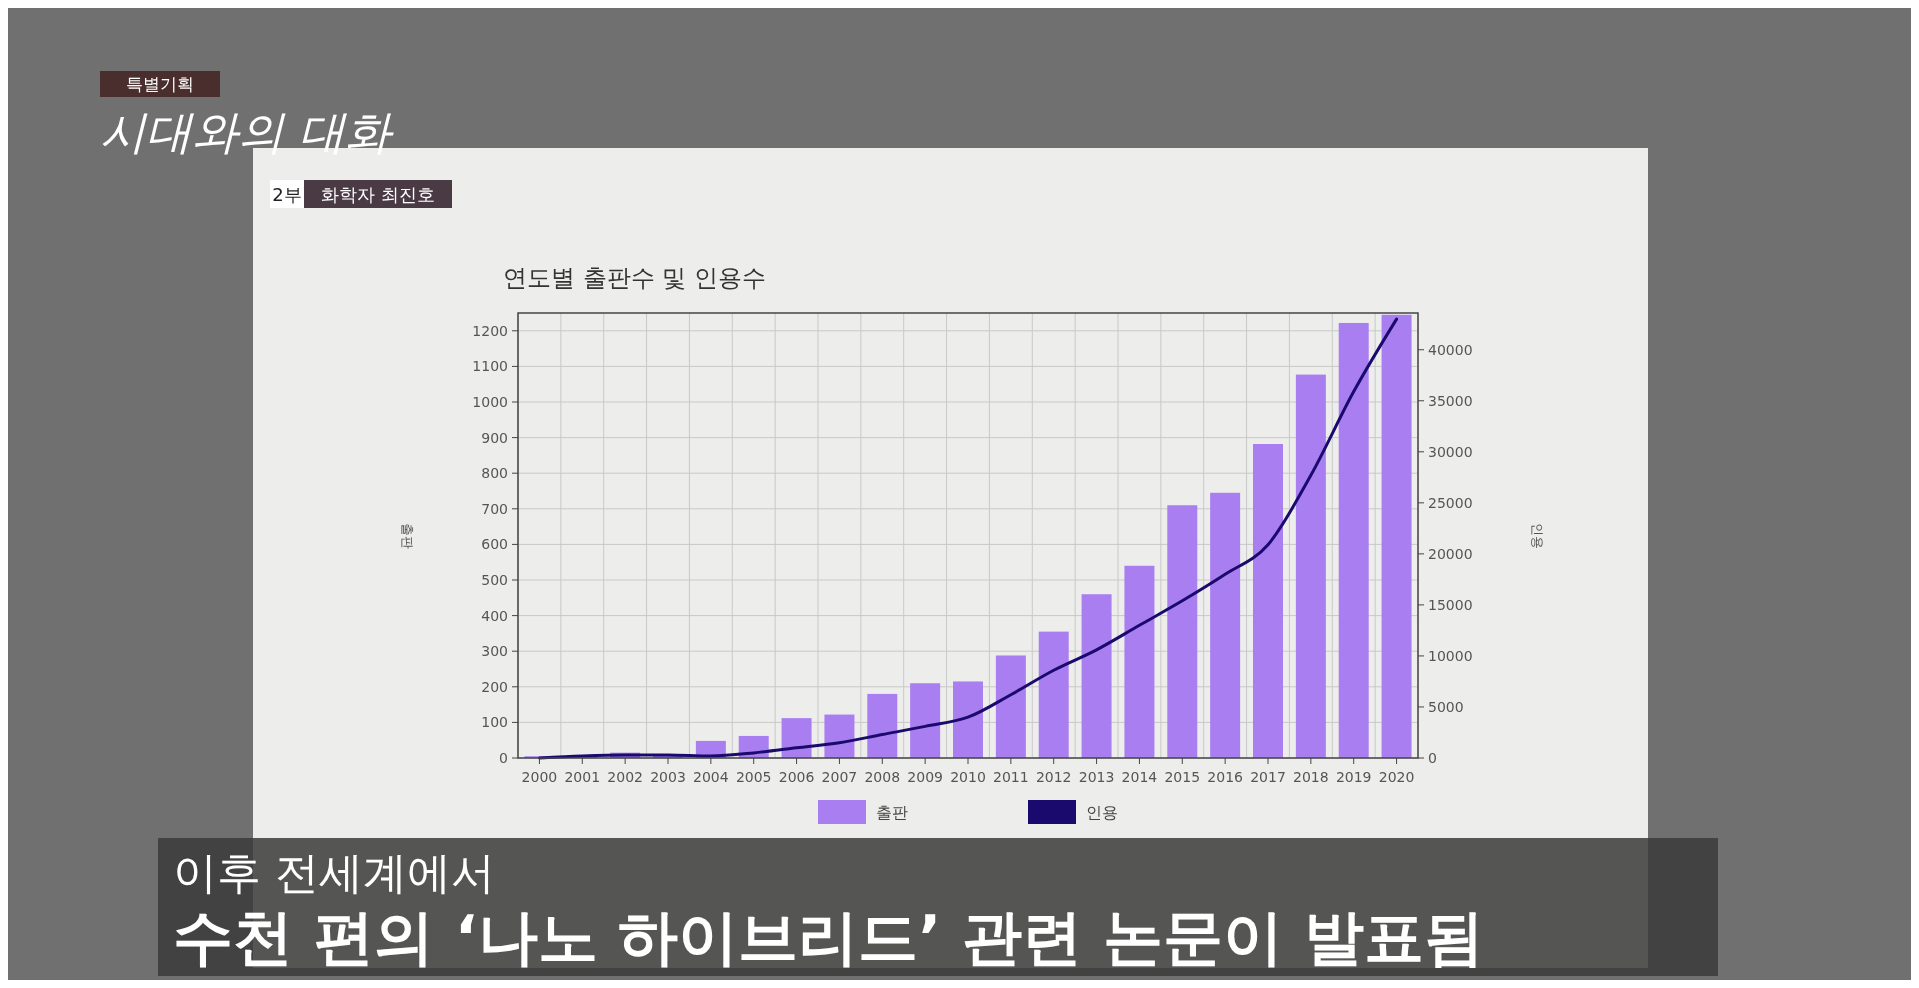 Image resolution: width=1919 pixels, height=988 pixels. What do you see at coordinates (334, 872) in the screenshot?
I see `text: 이후 전세계에서` at bounding box center [334, 872].